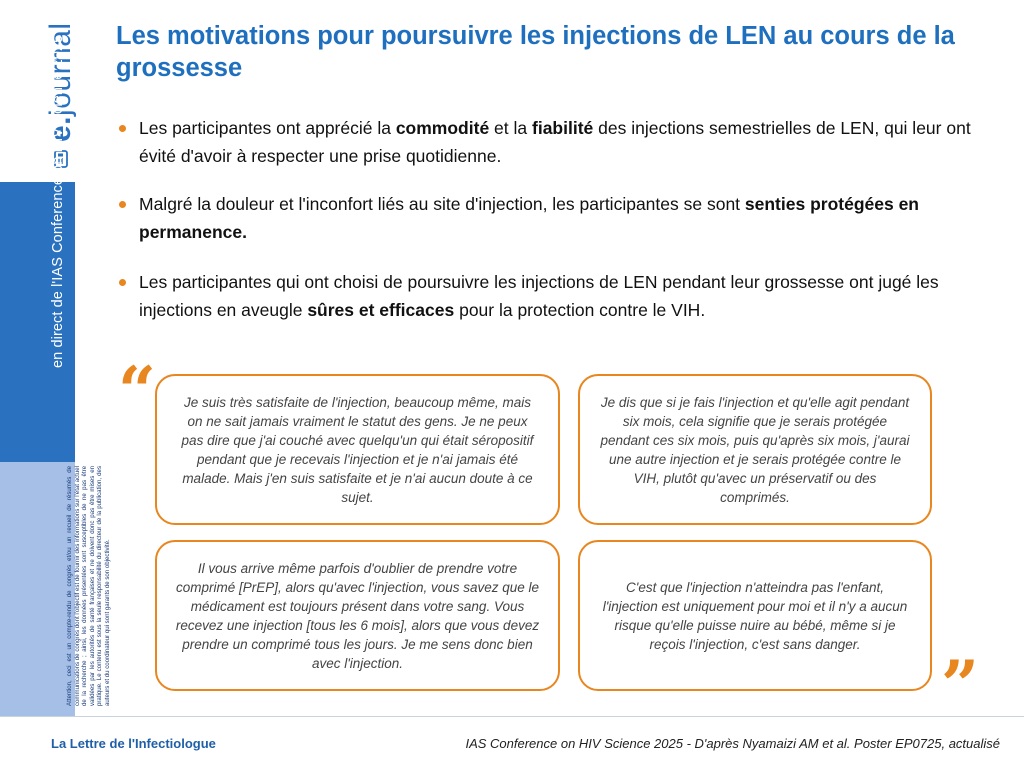  Describe the element at coordinates (137, 391) in the screenshot. I see `open-quote-icon: “` at that location.